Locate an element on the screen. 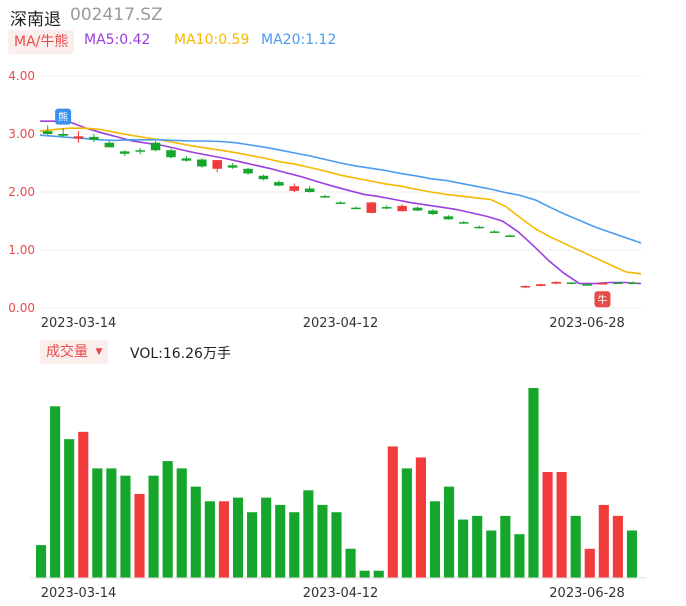  ma20-readout: MA20:1.12 is located at coordinates (299, 40).